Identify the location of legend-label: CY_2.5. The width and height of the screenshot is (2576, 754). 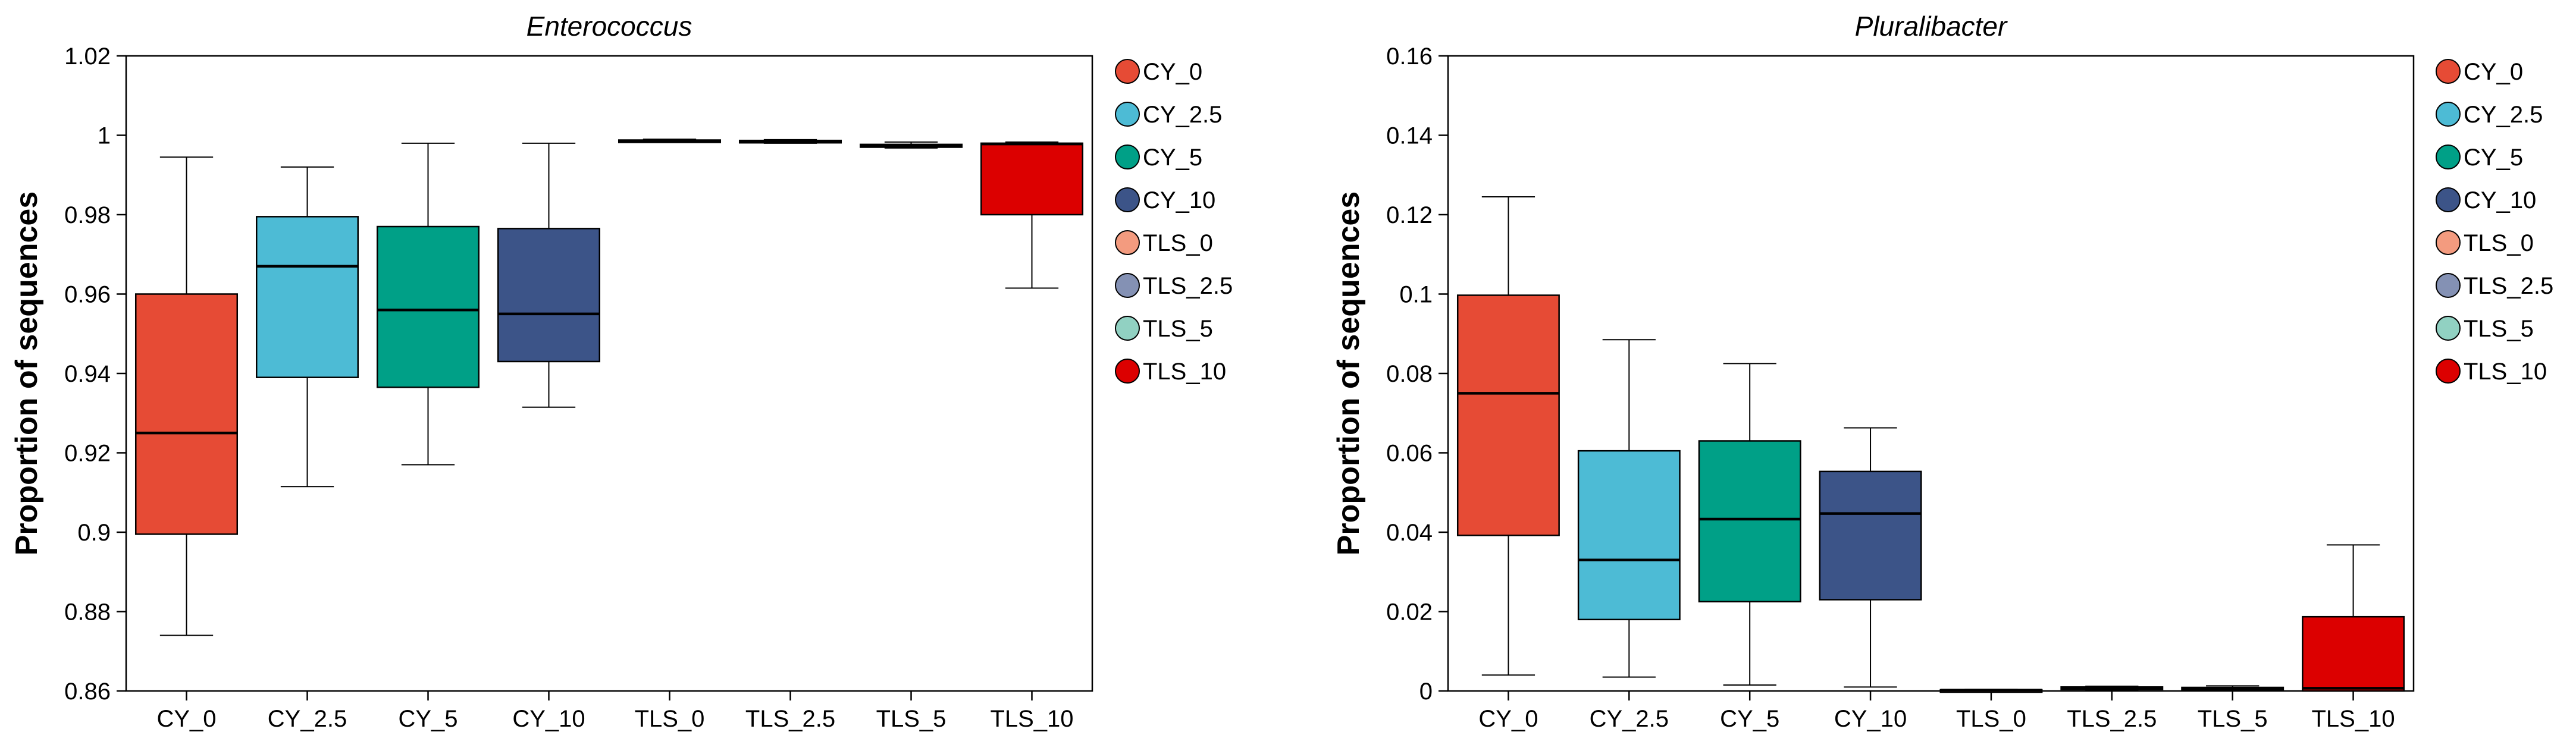
(2503, 115).